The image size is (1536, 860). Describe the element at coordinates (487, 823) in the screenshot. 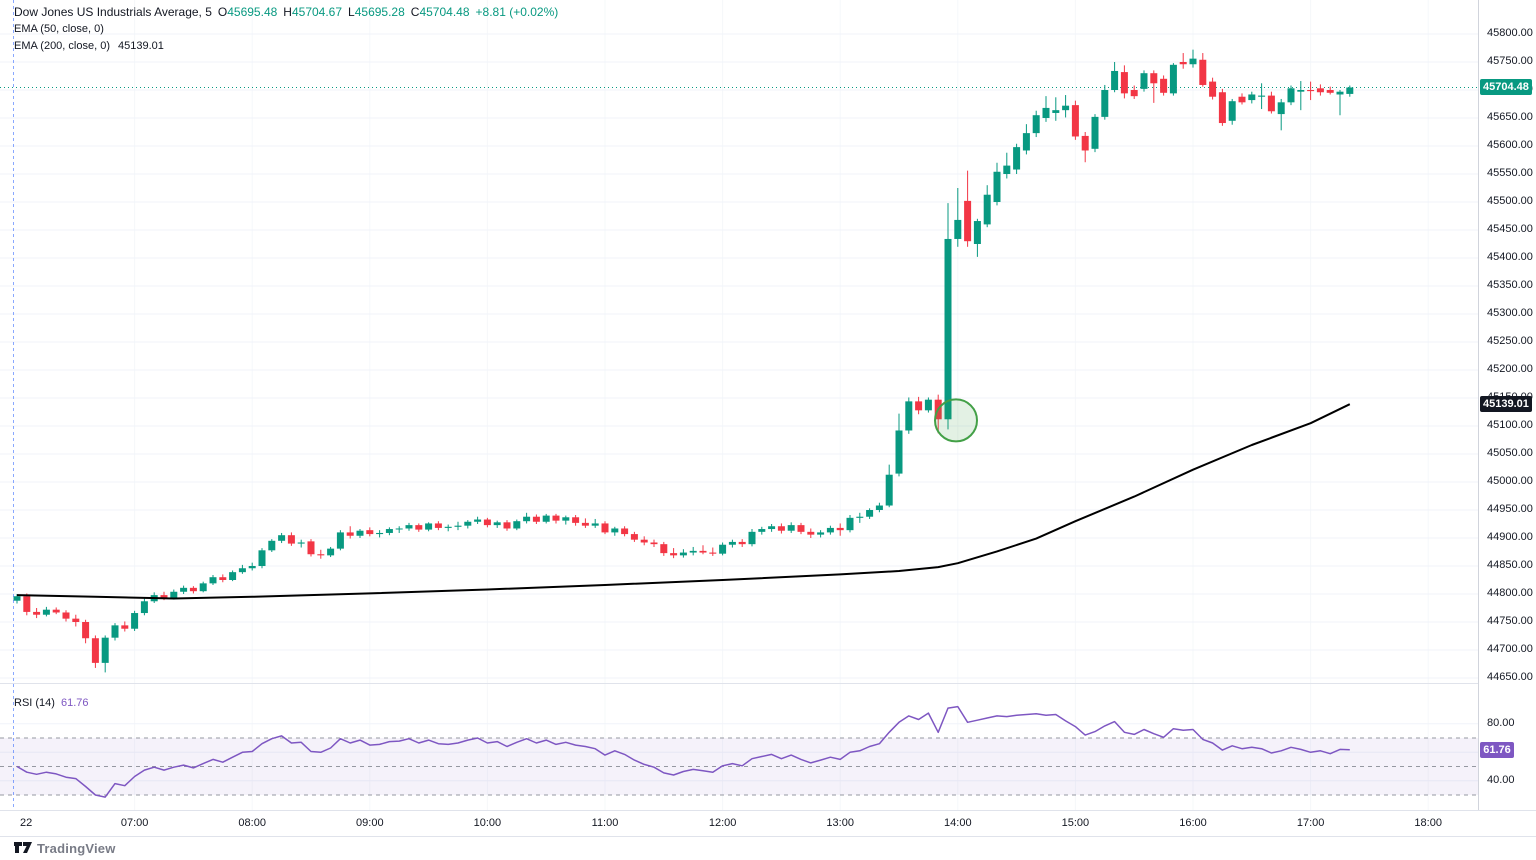

I see `time-axis-label: 10:00` at that location.